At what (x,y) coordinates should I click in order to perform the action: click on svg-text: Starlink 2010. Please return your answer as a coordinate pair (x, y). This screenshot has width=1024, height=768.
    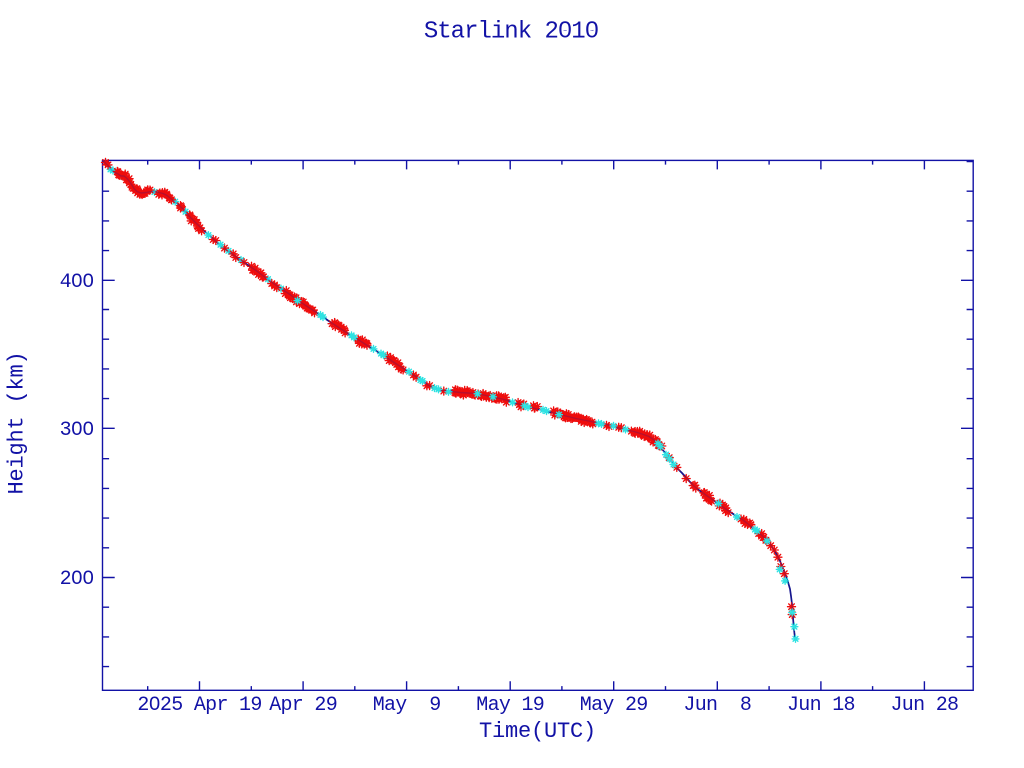
    Looking at the image, I should click on (511, 32).